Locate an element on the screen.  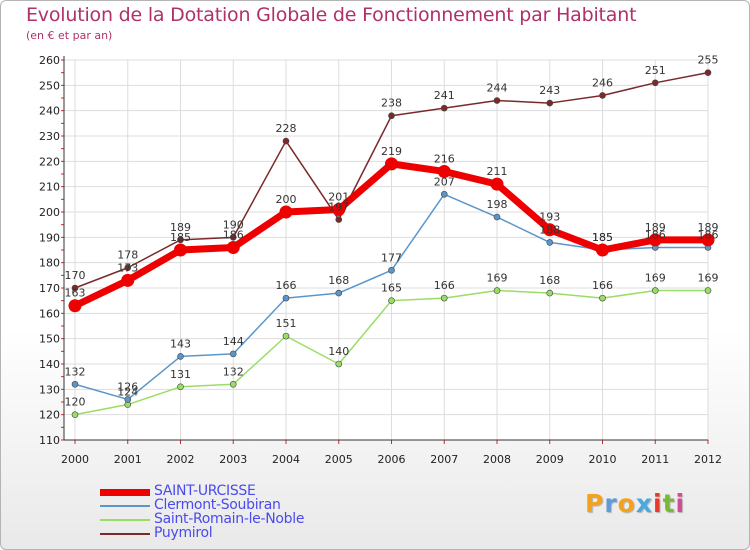
y-tick-label: 200 is located at coordinates (49, 212).